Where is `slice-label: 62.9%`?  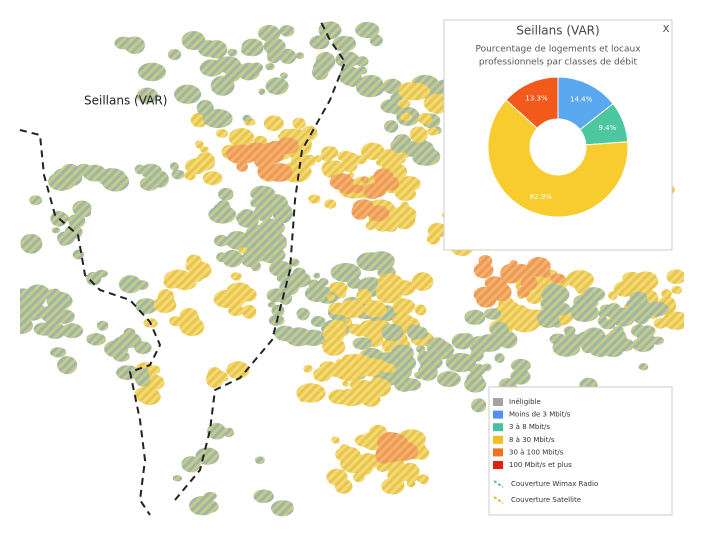 slice-label: 62.9% is located at coordinates (541, 197).